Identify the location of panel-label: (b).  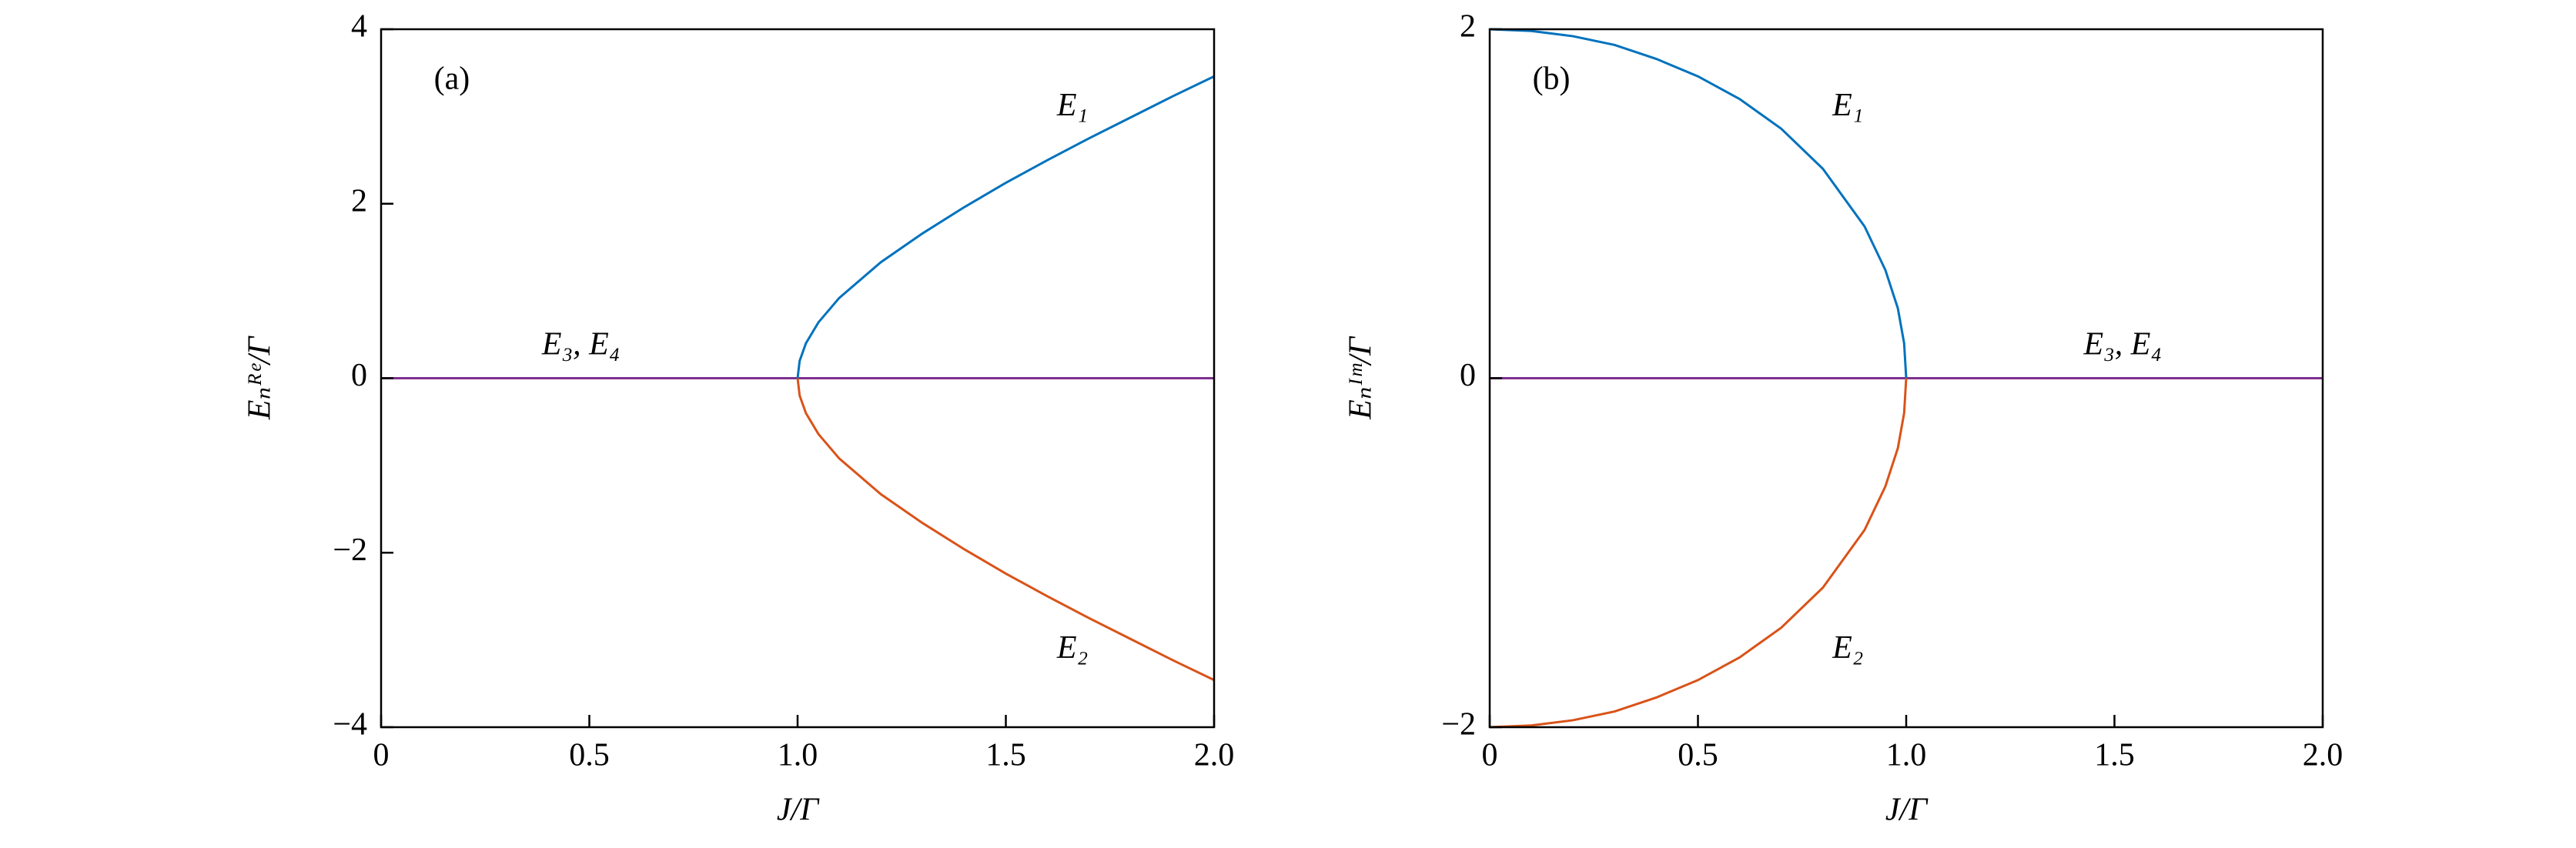
(1552, 79).